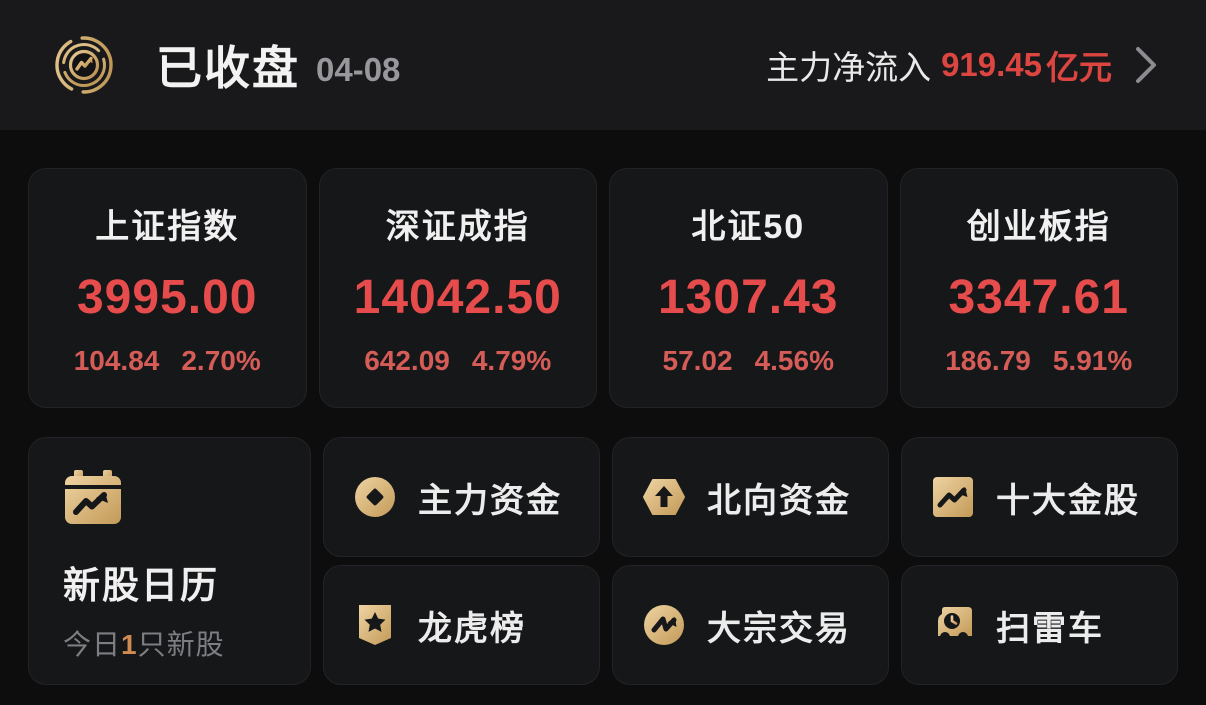 The height and width of the screenshot is (705, 1206). What do you see at coordinates (779, 628) in the screenshot?
I see `shortcut-label: 大宗交易` at bounding box center [779, 628].